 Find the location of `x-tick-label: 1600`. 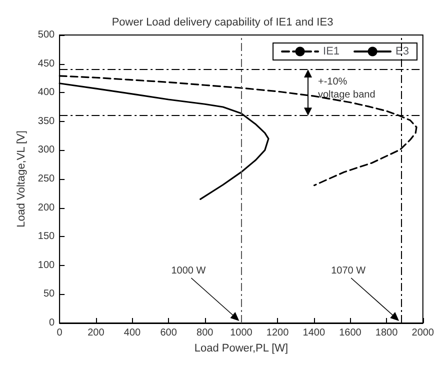

x-tick-label: 1600 is located at coordinates (350, 333).